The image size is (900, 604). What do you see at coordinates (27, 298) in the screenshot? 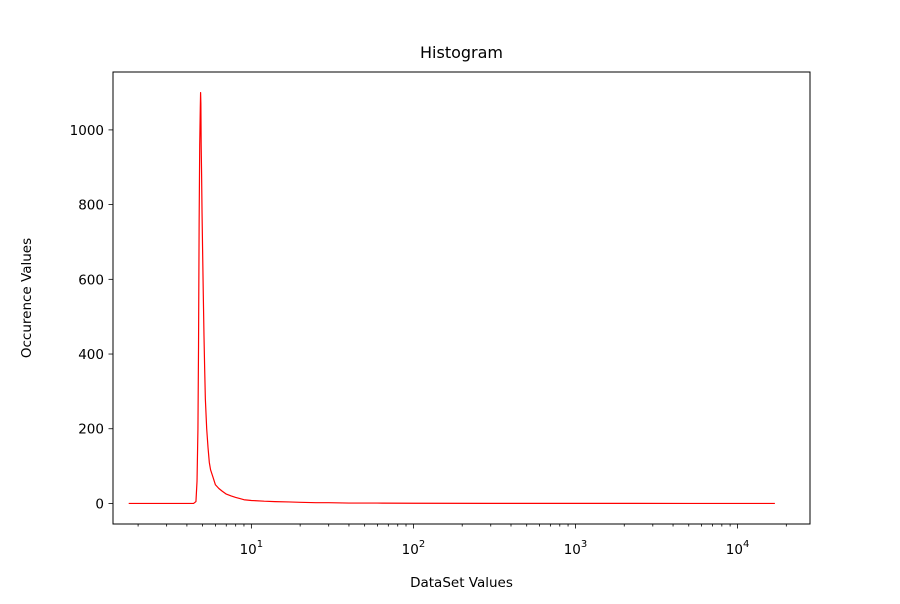
I see `y-axis-label: Occurence Values` at bounding box center [27, 298].